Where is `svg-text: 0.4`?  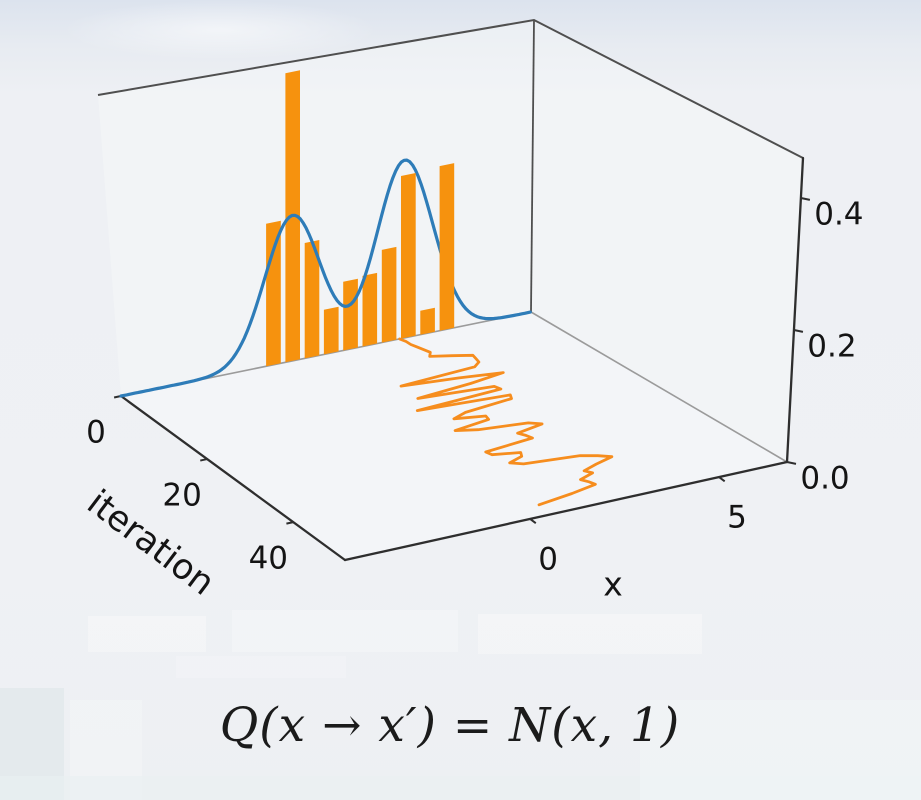 svg-text: 0.4 is located at coordinates (838, 214).